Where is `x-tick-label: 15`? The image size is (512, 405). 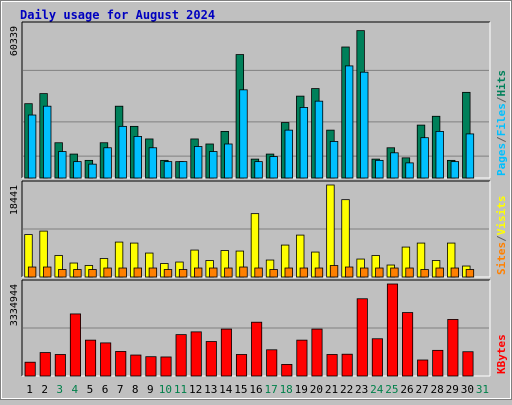
x-tick-label: 15 is located at coordinates (240, 389).